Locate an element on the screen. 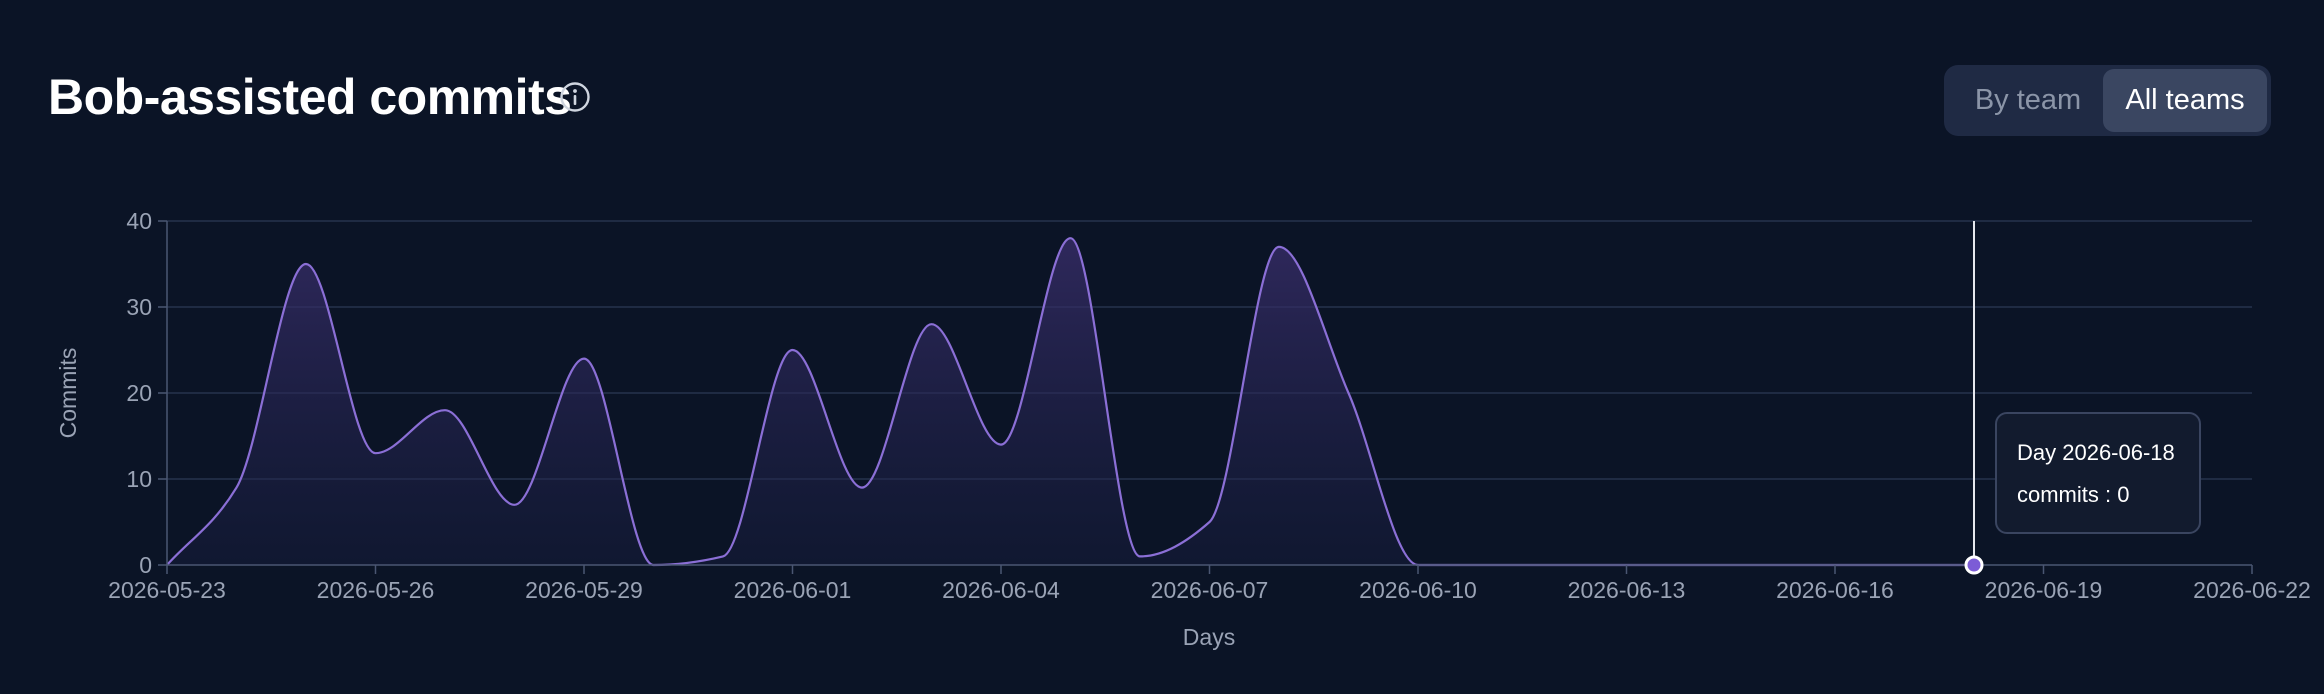 This screenshot has height=694, width=2324. by-team-button: By team is located at coordinates (2028, 100).